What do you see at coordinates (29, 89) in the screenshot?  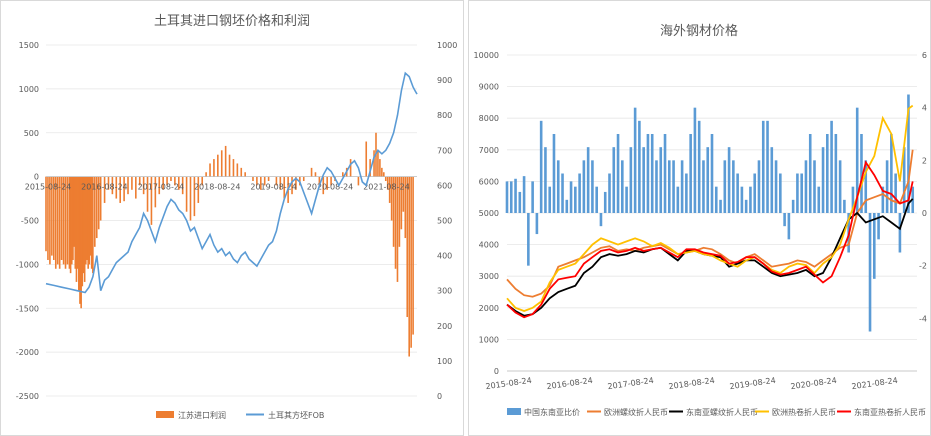 I see `y-left-tick-label: 1000` at bounding box center [29, 89].